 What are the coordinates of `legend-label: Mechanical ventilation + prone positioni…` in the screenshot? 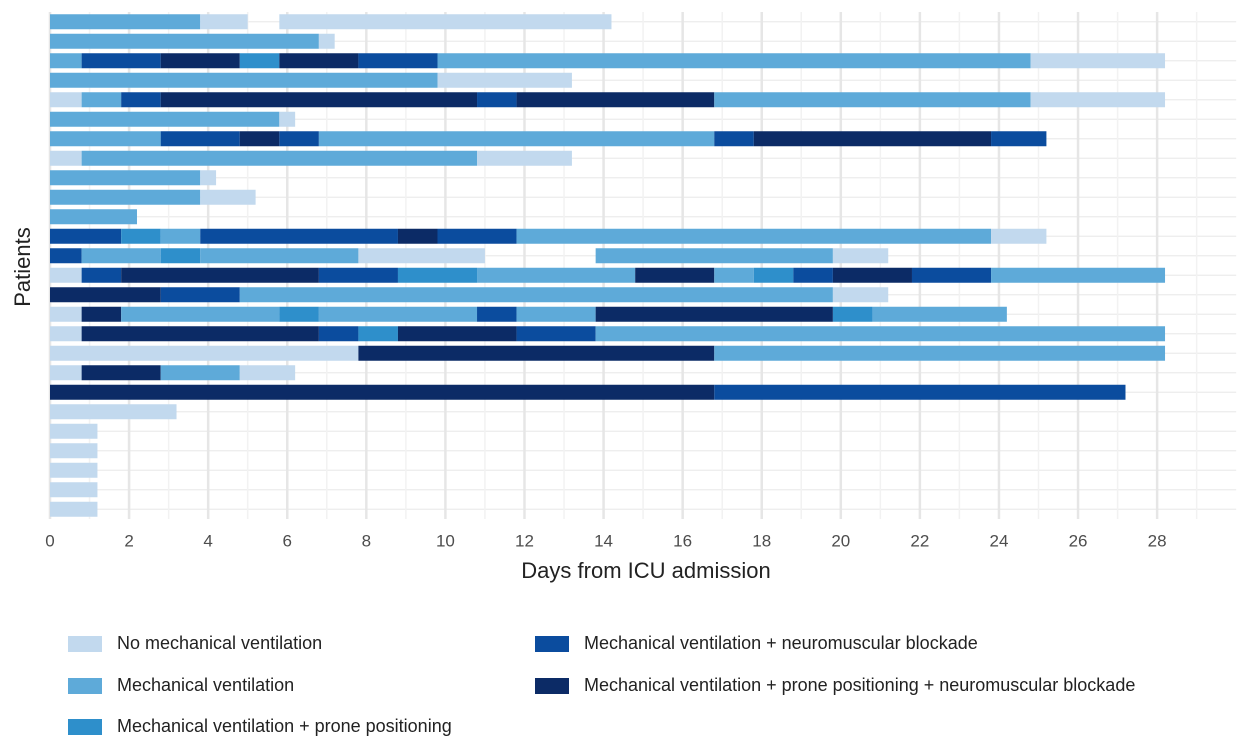 It's located at (859, 685).